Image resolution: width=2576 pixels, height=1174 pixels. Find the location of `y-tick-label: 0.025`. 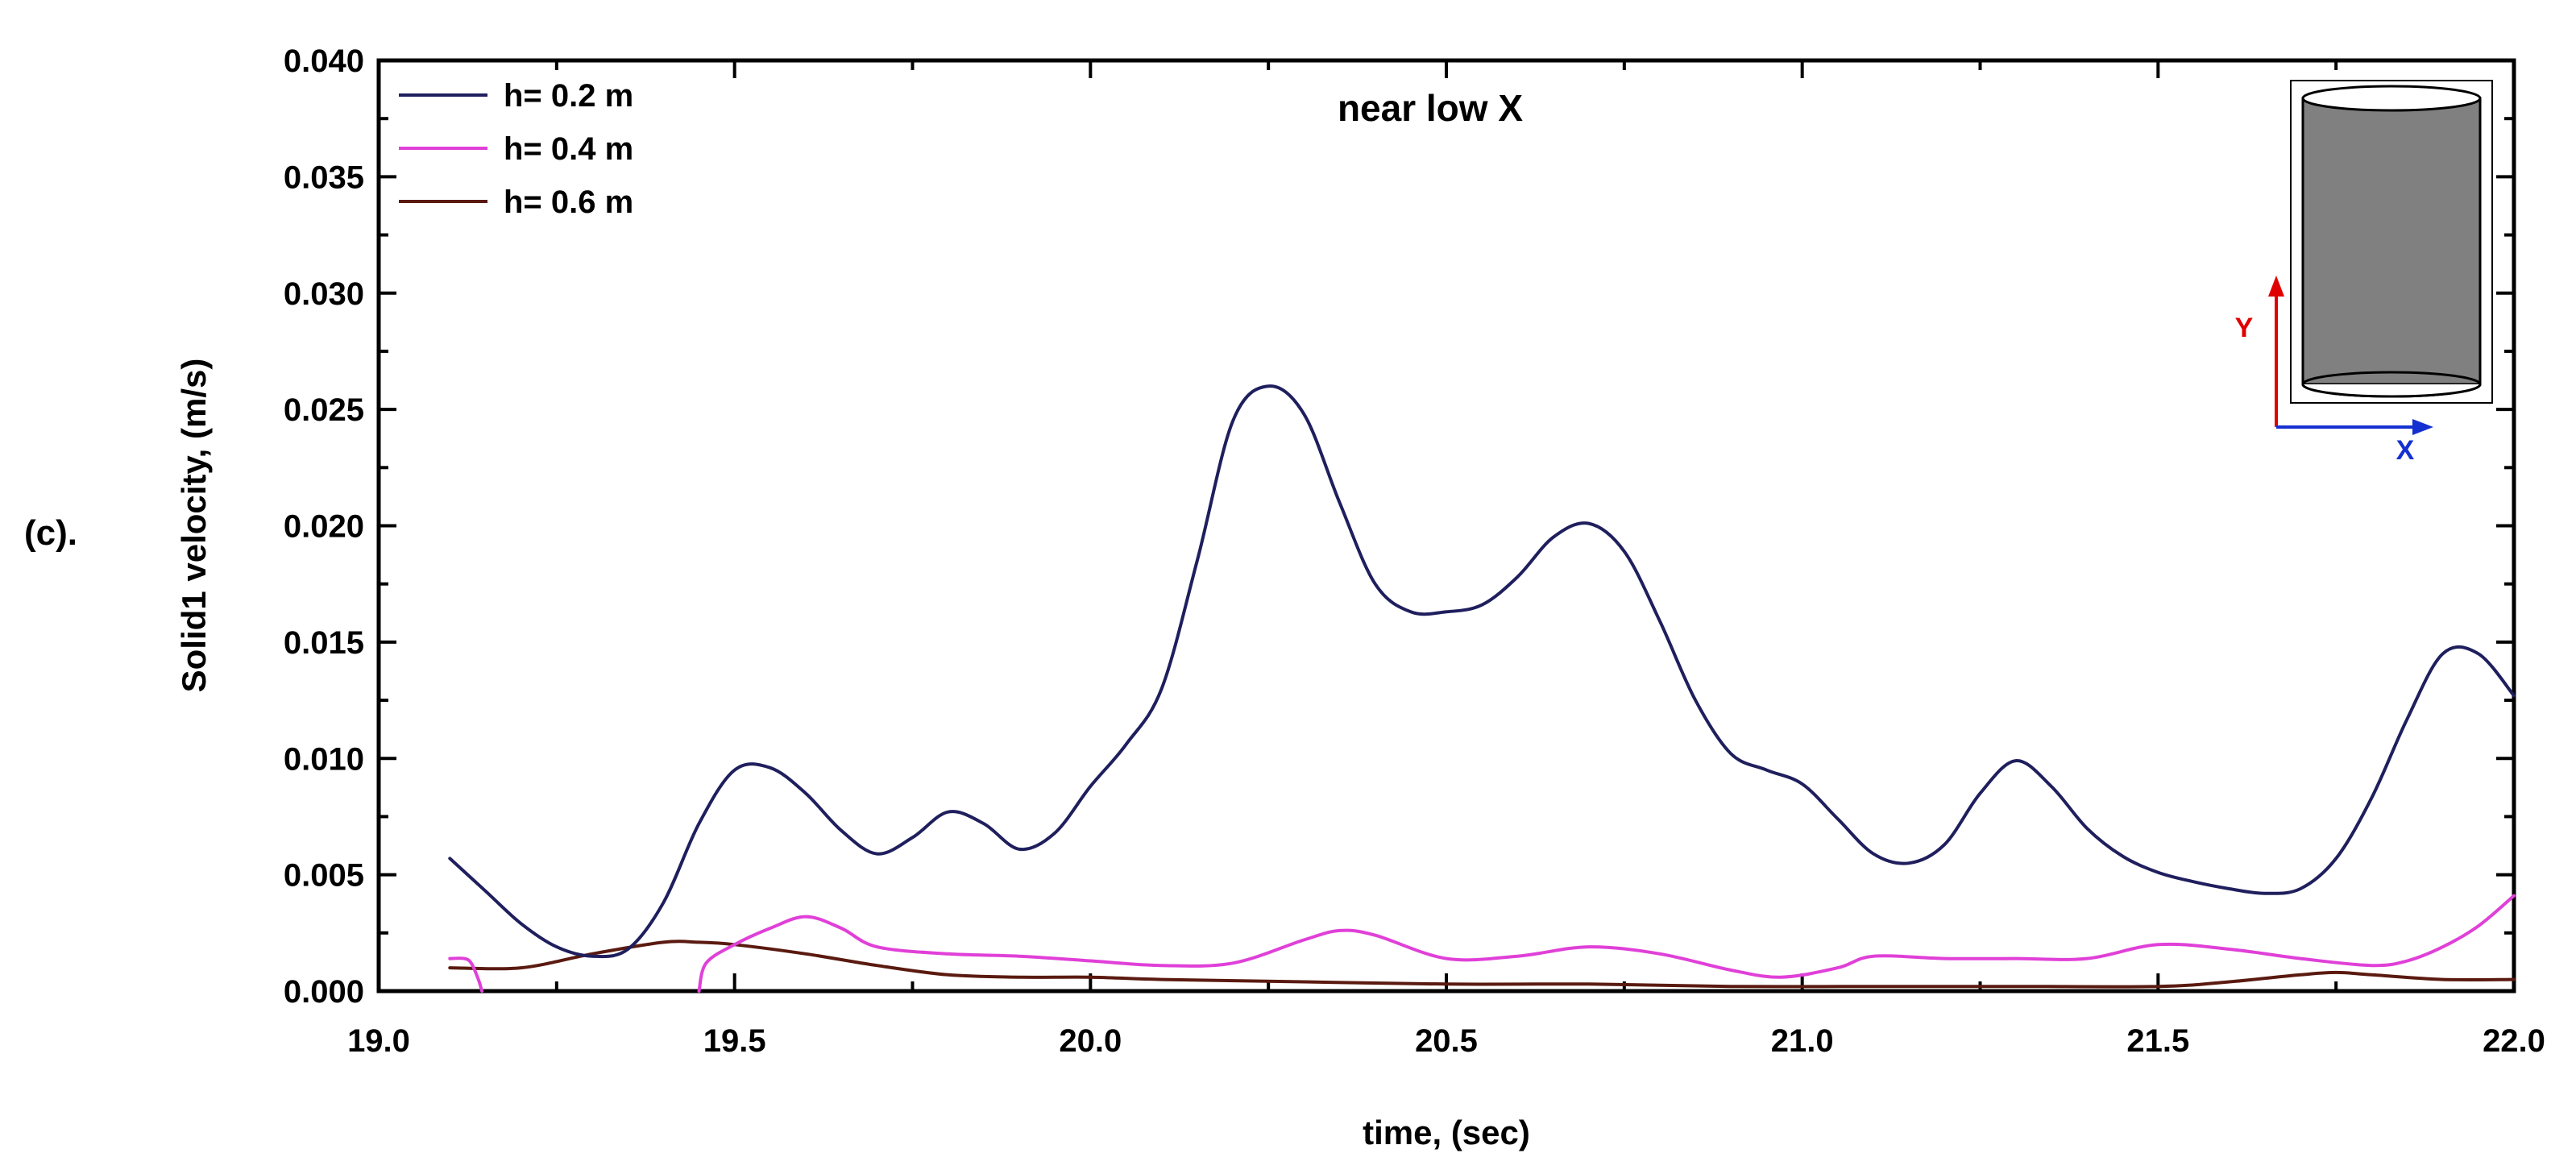

y-tick-label: 0.025 is located at coordinates (324, 410).